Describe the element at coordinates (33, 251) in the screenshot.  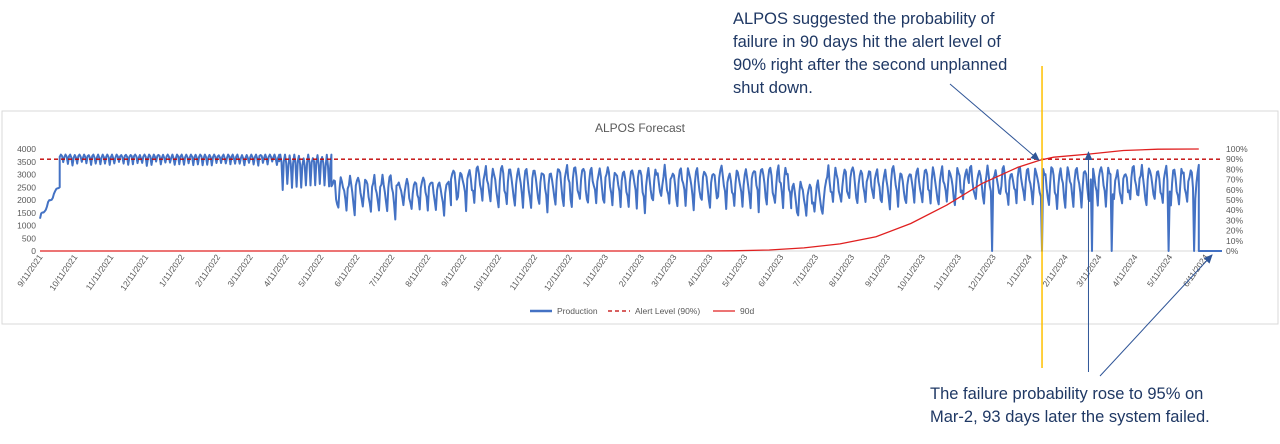
I see `y-left-tick-label: 0` at that location.